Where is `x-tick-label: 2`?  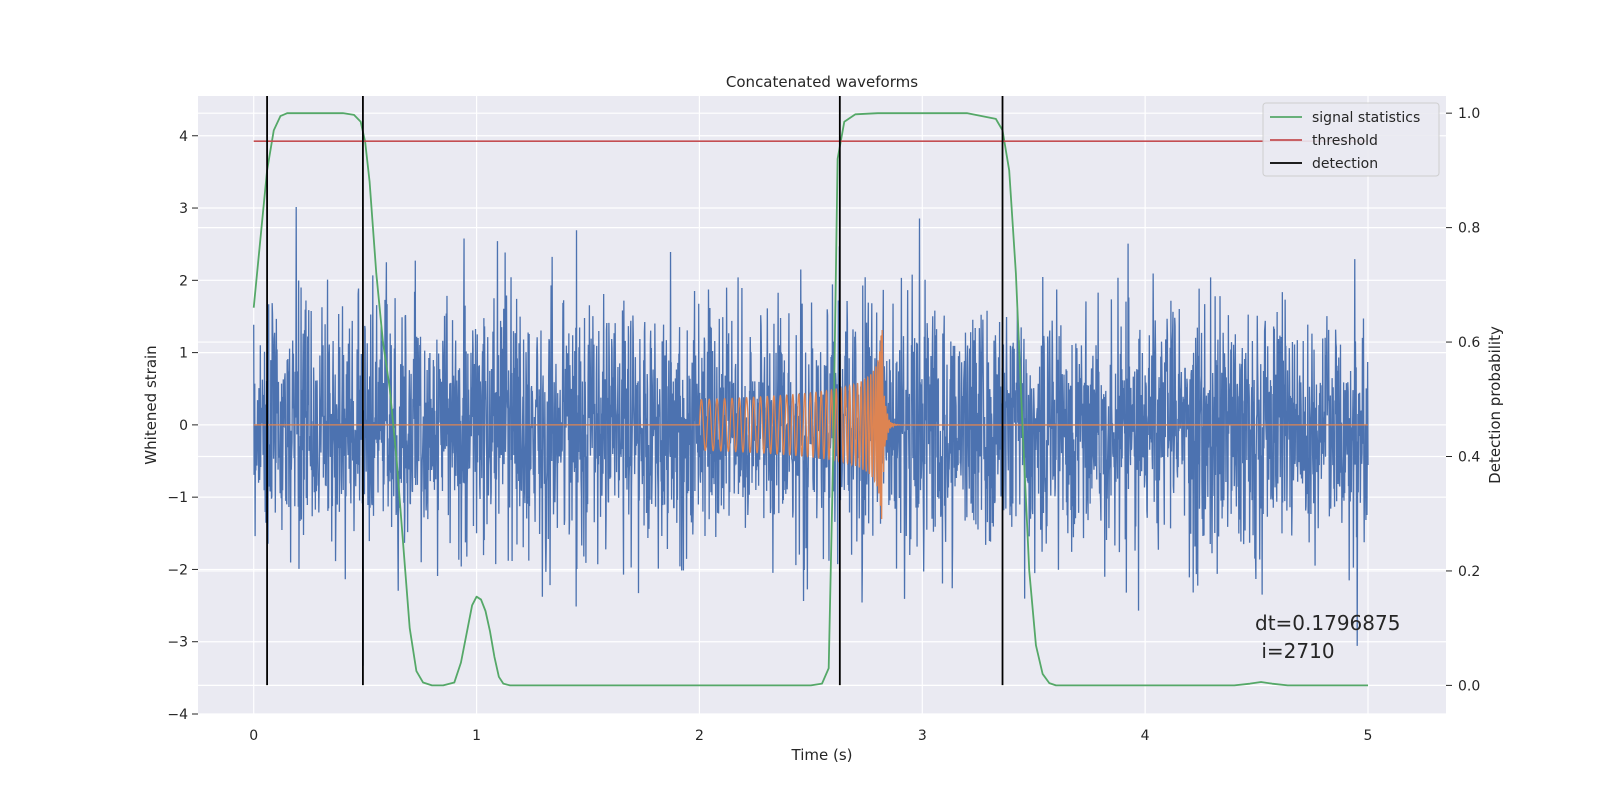
x-tick-label: 2 is located at coordinates (699, 736).